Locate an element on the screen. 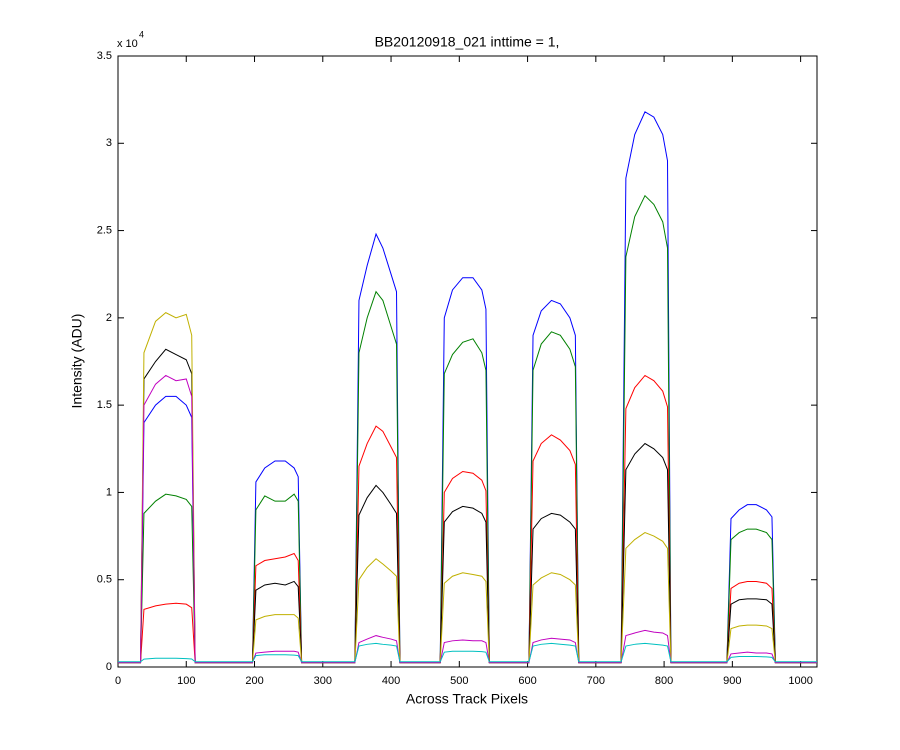 This screenshot has width=900, height=750. x-tick-label: 0 is located at coordinates (118, 681).